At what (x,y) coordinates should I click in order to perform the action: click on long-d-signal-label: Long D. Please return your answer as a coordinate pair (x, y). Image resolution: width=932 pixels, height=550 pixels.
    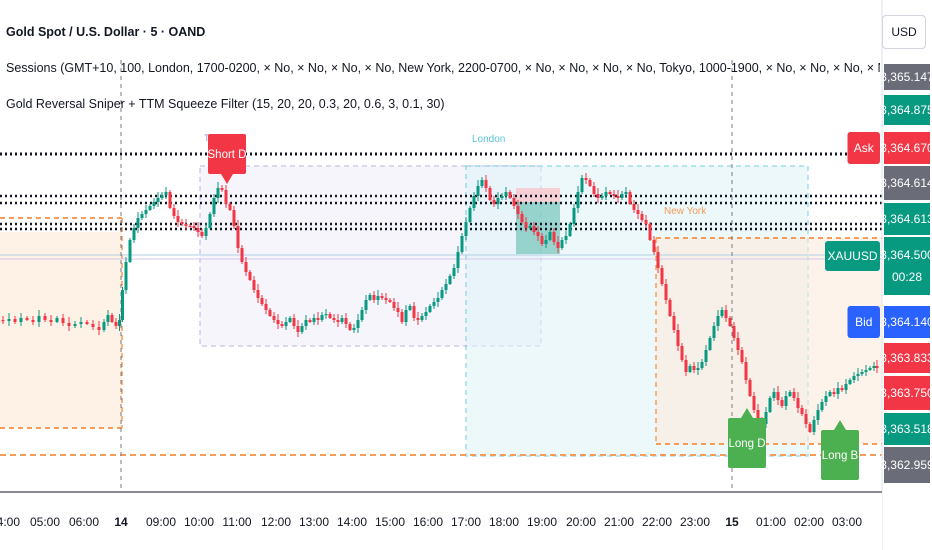
    Looking at the image, I should click on (746, 444).